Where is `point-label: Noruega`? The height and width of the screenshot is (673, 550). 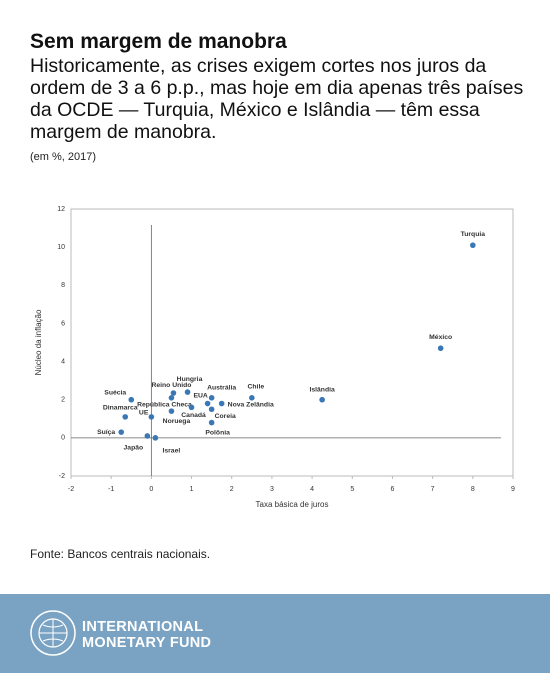
point-label: Noruega is located at coordinates (177, 421).